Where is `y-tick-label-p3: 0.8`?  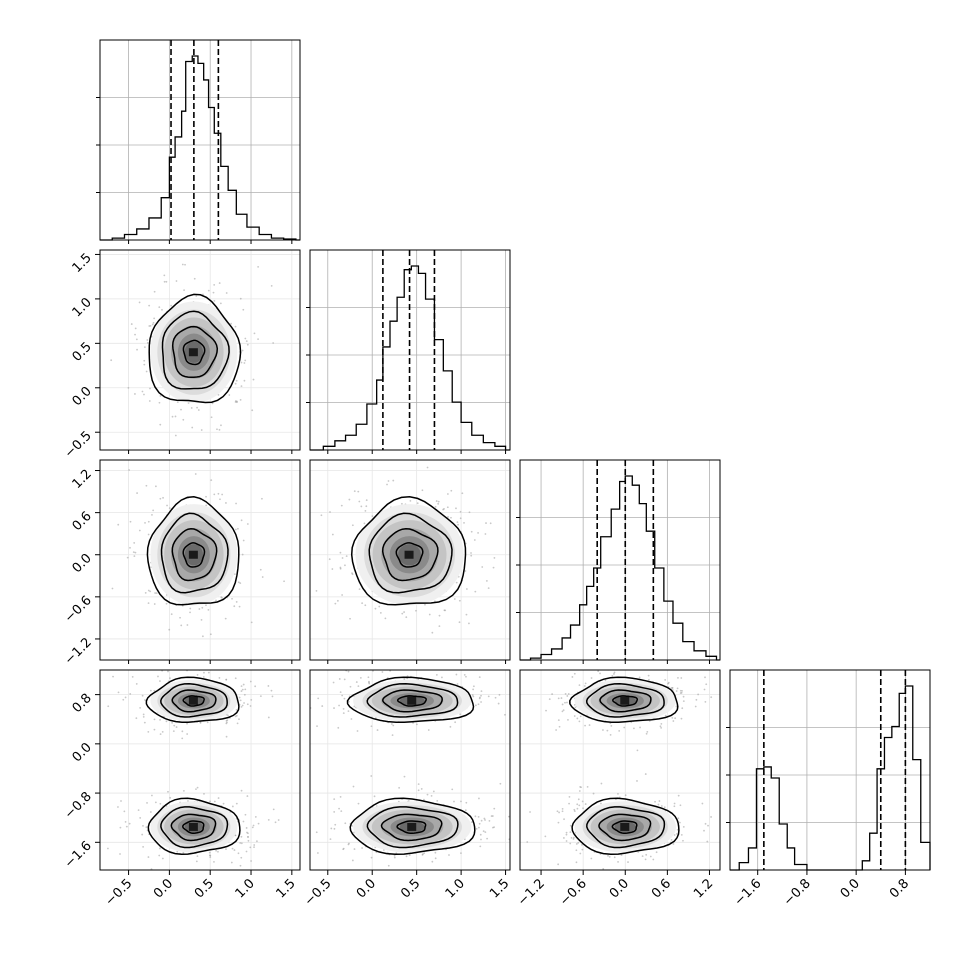
y-tick-label-p3: 0.8 is located at coordinates (82, 703).